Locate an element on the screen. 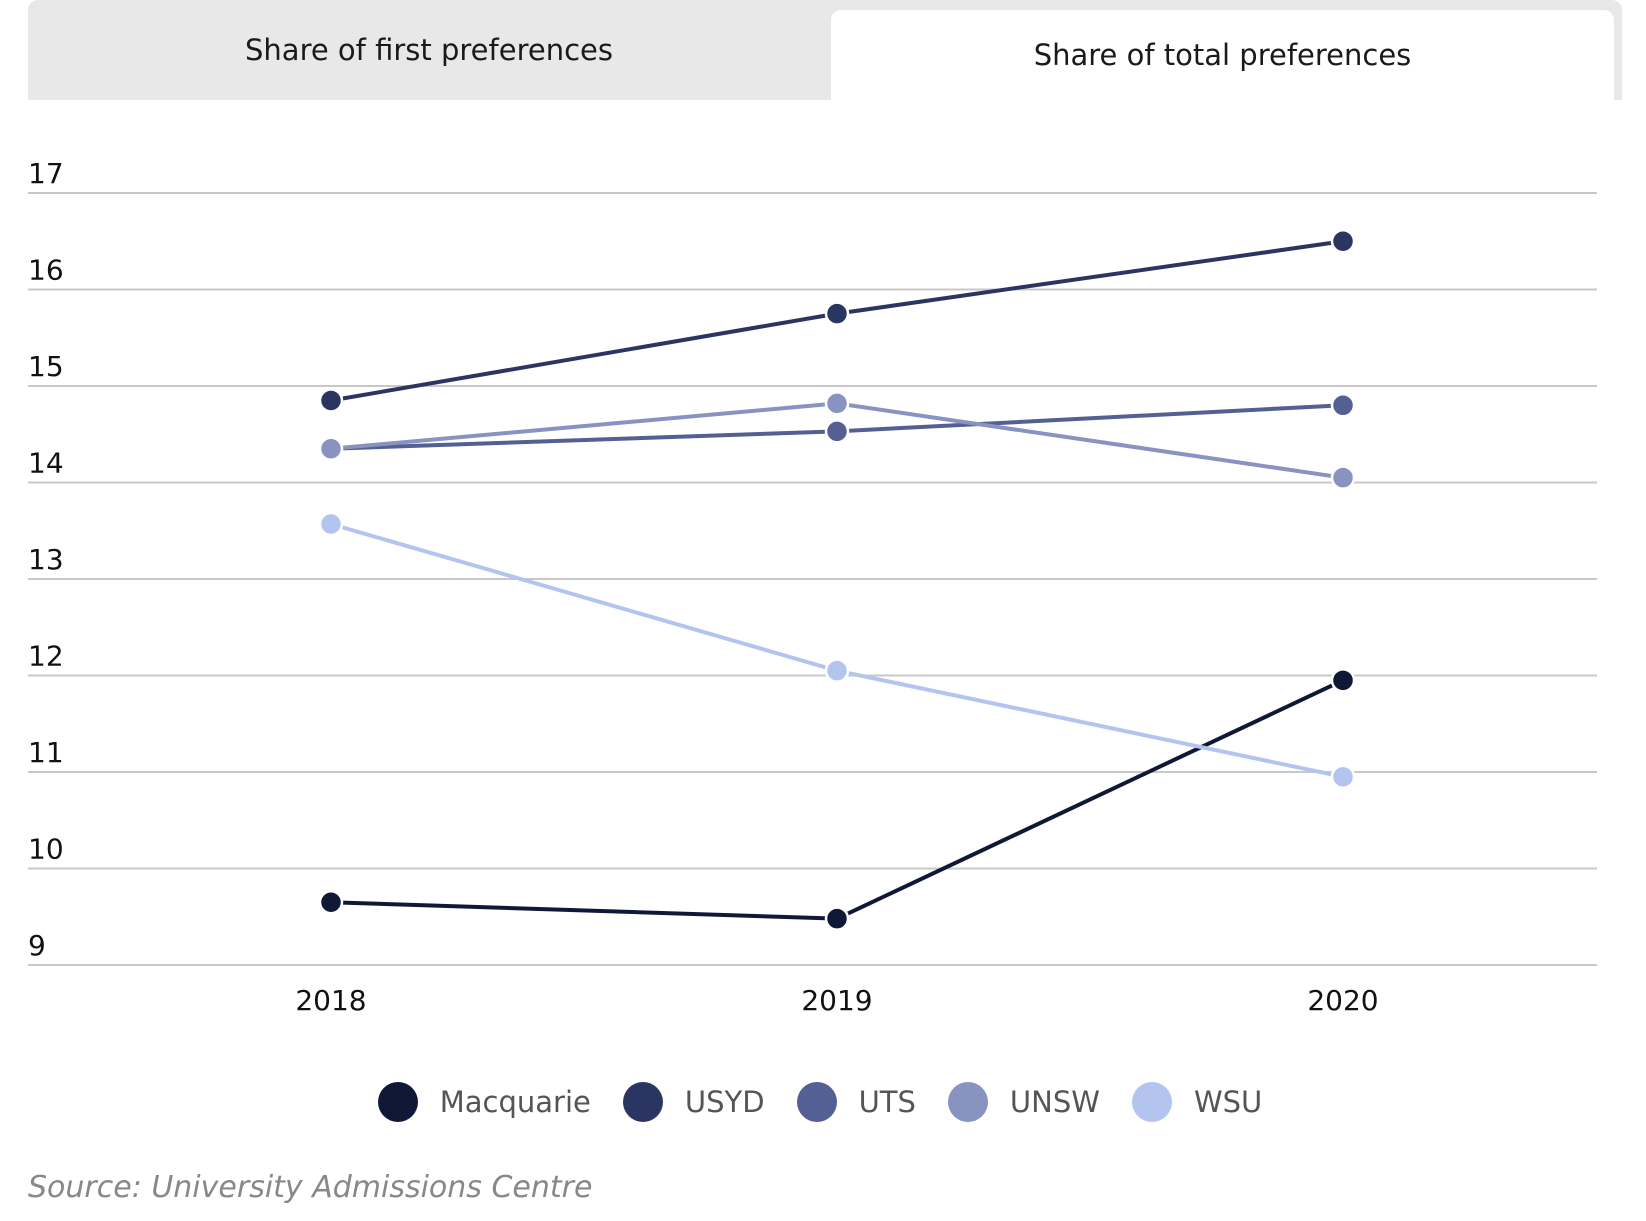 The height and width of the screenshot is (1221, 1646). data-point-macquarie-2020 is located at coordinates (1343, 680).